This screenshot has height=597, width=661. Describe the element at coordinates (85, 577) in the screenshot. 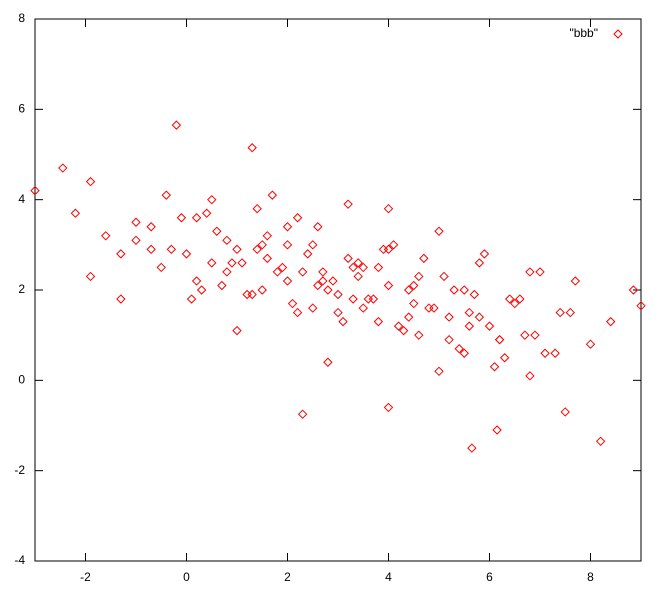

I see `x-tick-label: -2` at that location.